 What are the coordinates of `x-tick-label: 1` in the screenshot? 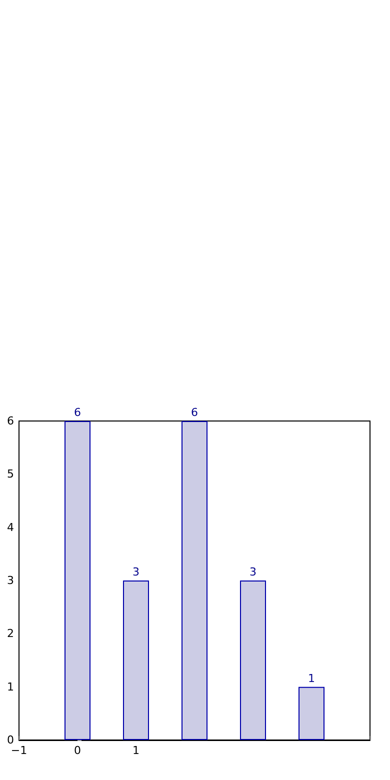 It's located at (136, 750).